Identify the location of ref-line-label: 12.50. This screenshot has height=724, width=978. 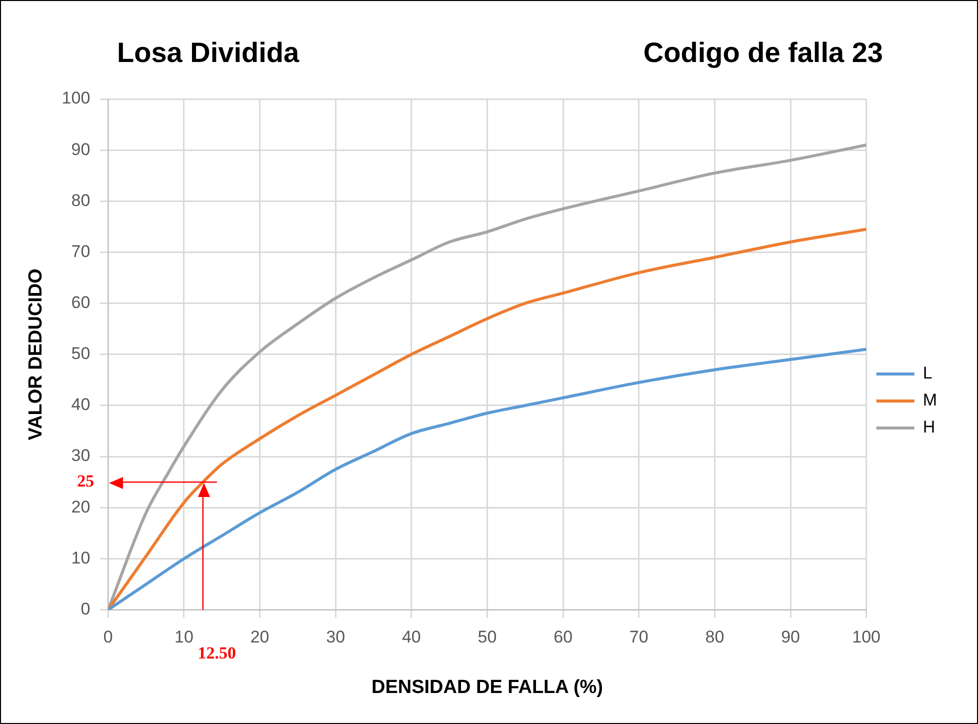
(217, 653).